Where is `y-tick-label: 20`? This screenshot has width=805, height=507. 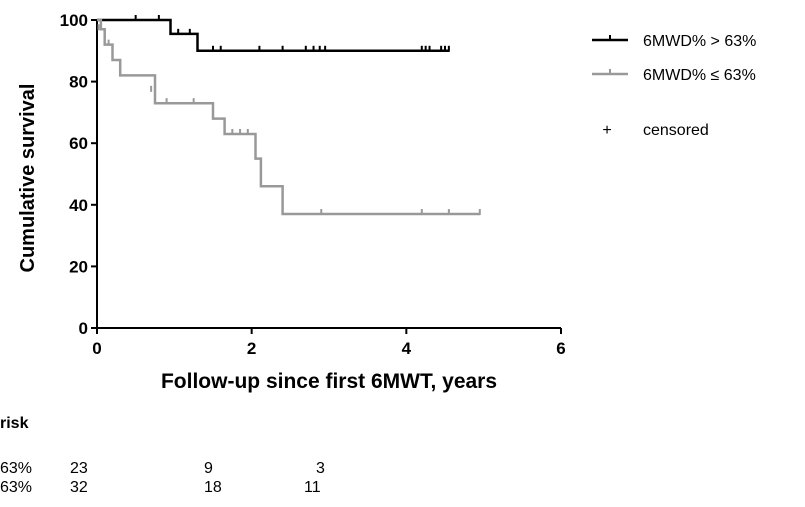
y-tick-label: 20 is located at coordinates (78, 266).